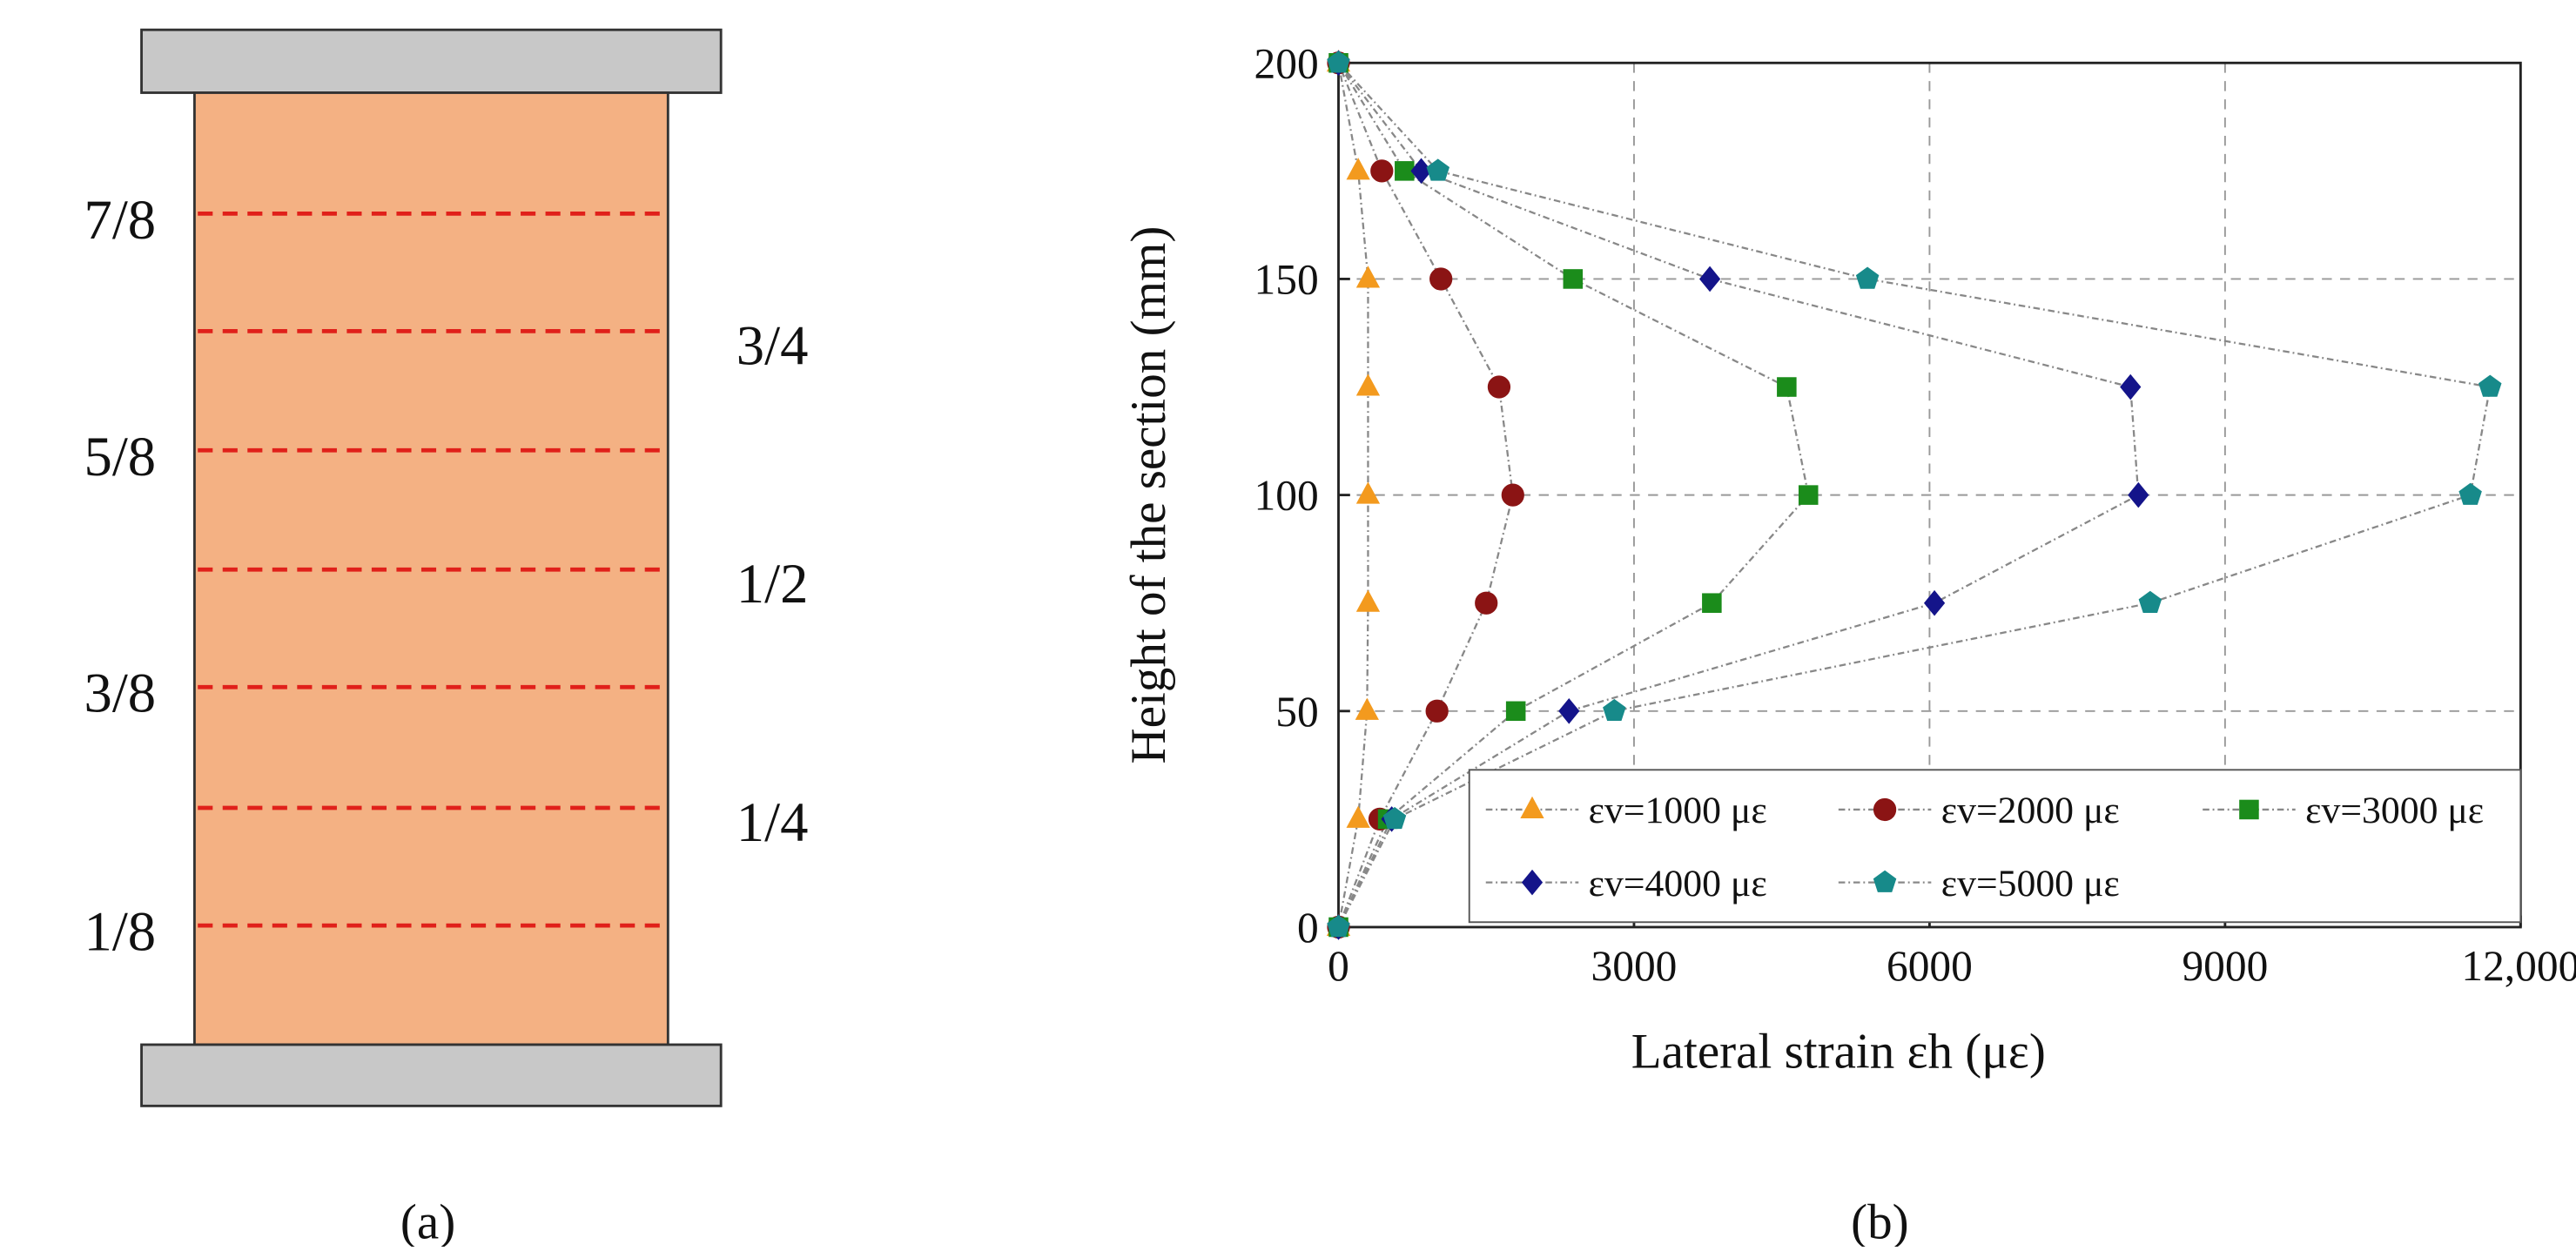 The height and width of the screenshot is (1251, 2576). I want to click on y-tick-label: 100, so click(1286, 496).